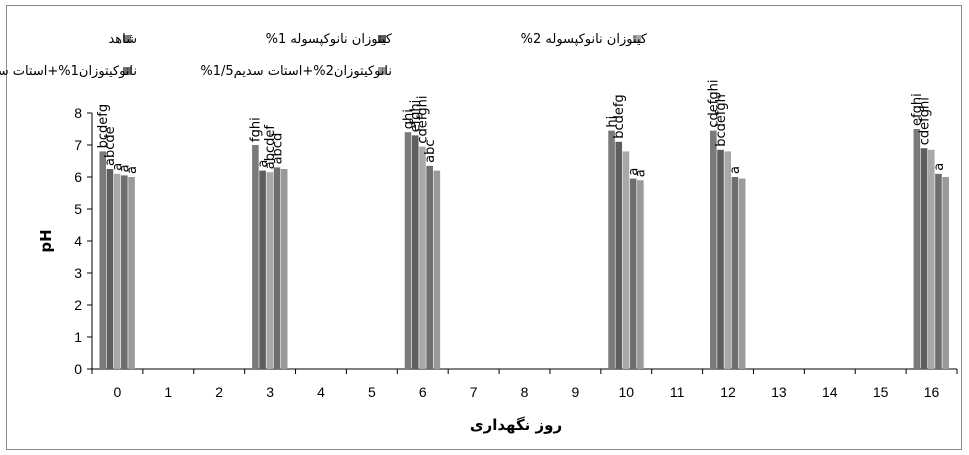 The image size is (969, 455). Describe the element at coordinates (46, 240) in the screenshot. I see `y-axis-title: pH` at that location.